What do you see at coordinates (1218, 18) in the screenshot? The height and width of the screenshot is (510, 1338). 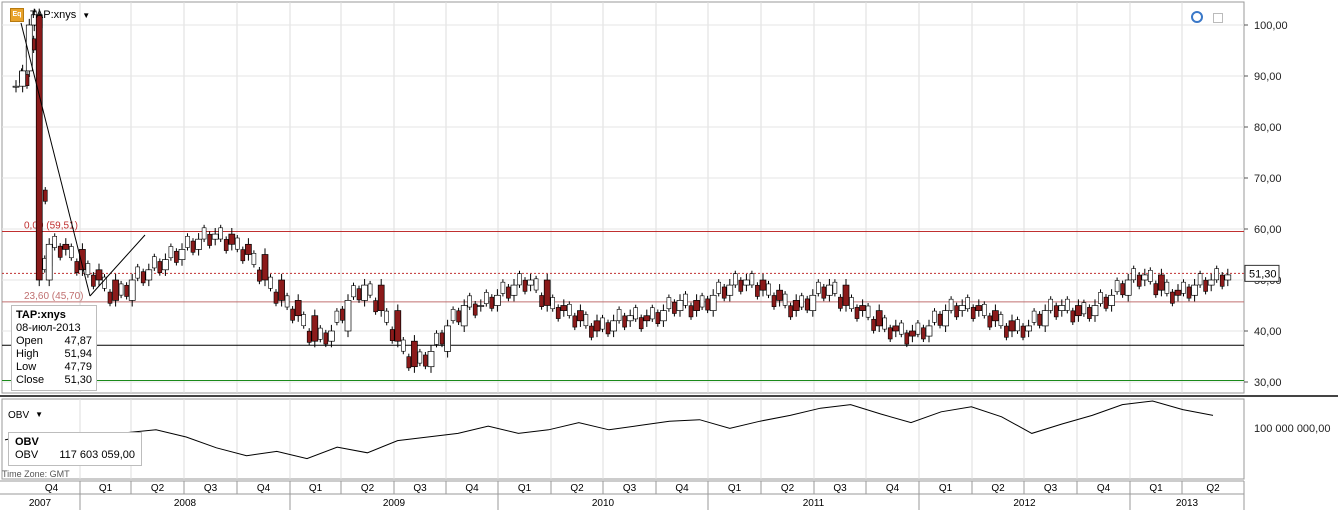 I see `minimize-icon` at bounding box center [1218, 18].